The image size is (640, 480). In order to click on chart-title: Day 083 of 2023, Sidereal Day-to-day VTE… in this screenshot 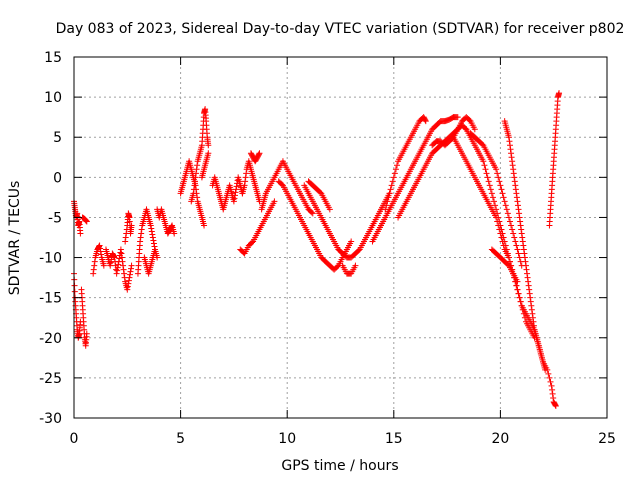, I will do `click(340, 29)`.